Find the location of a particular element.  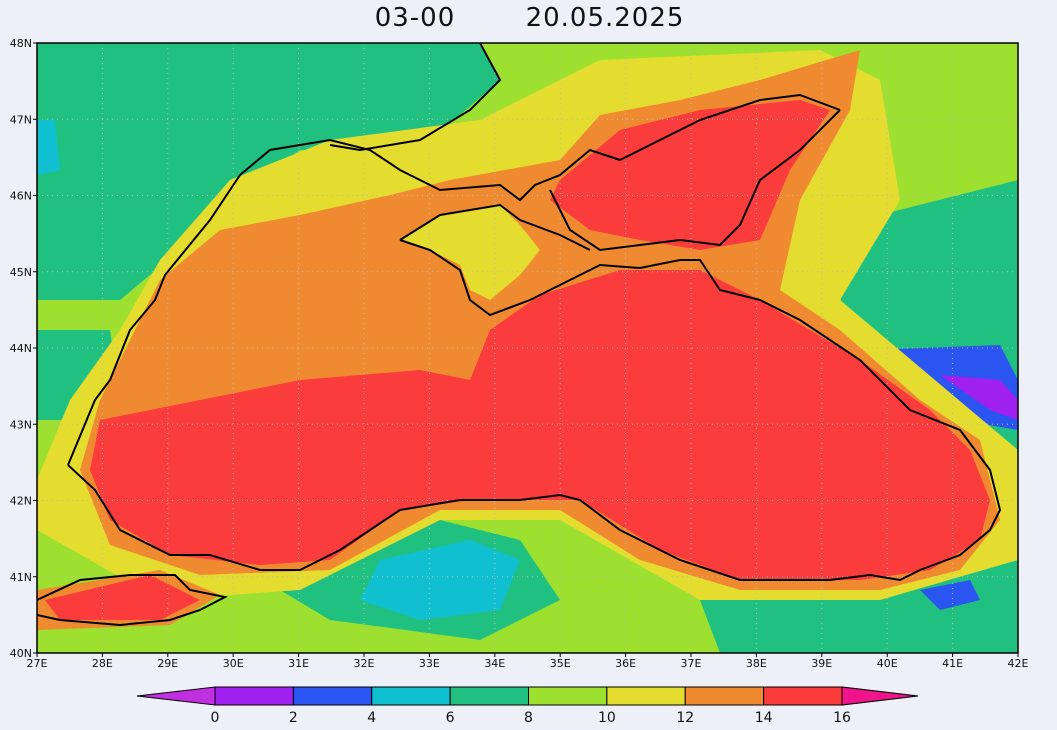

colorbar-label: 0 is located at coordinates (215, 718).